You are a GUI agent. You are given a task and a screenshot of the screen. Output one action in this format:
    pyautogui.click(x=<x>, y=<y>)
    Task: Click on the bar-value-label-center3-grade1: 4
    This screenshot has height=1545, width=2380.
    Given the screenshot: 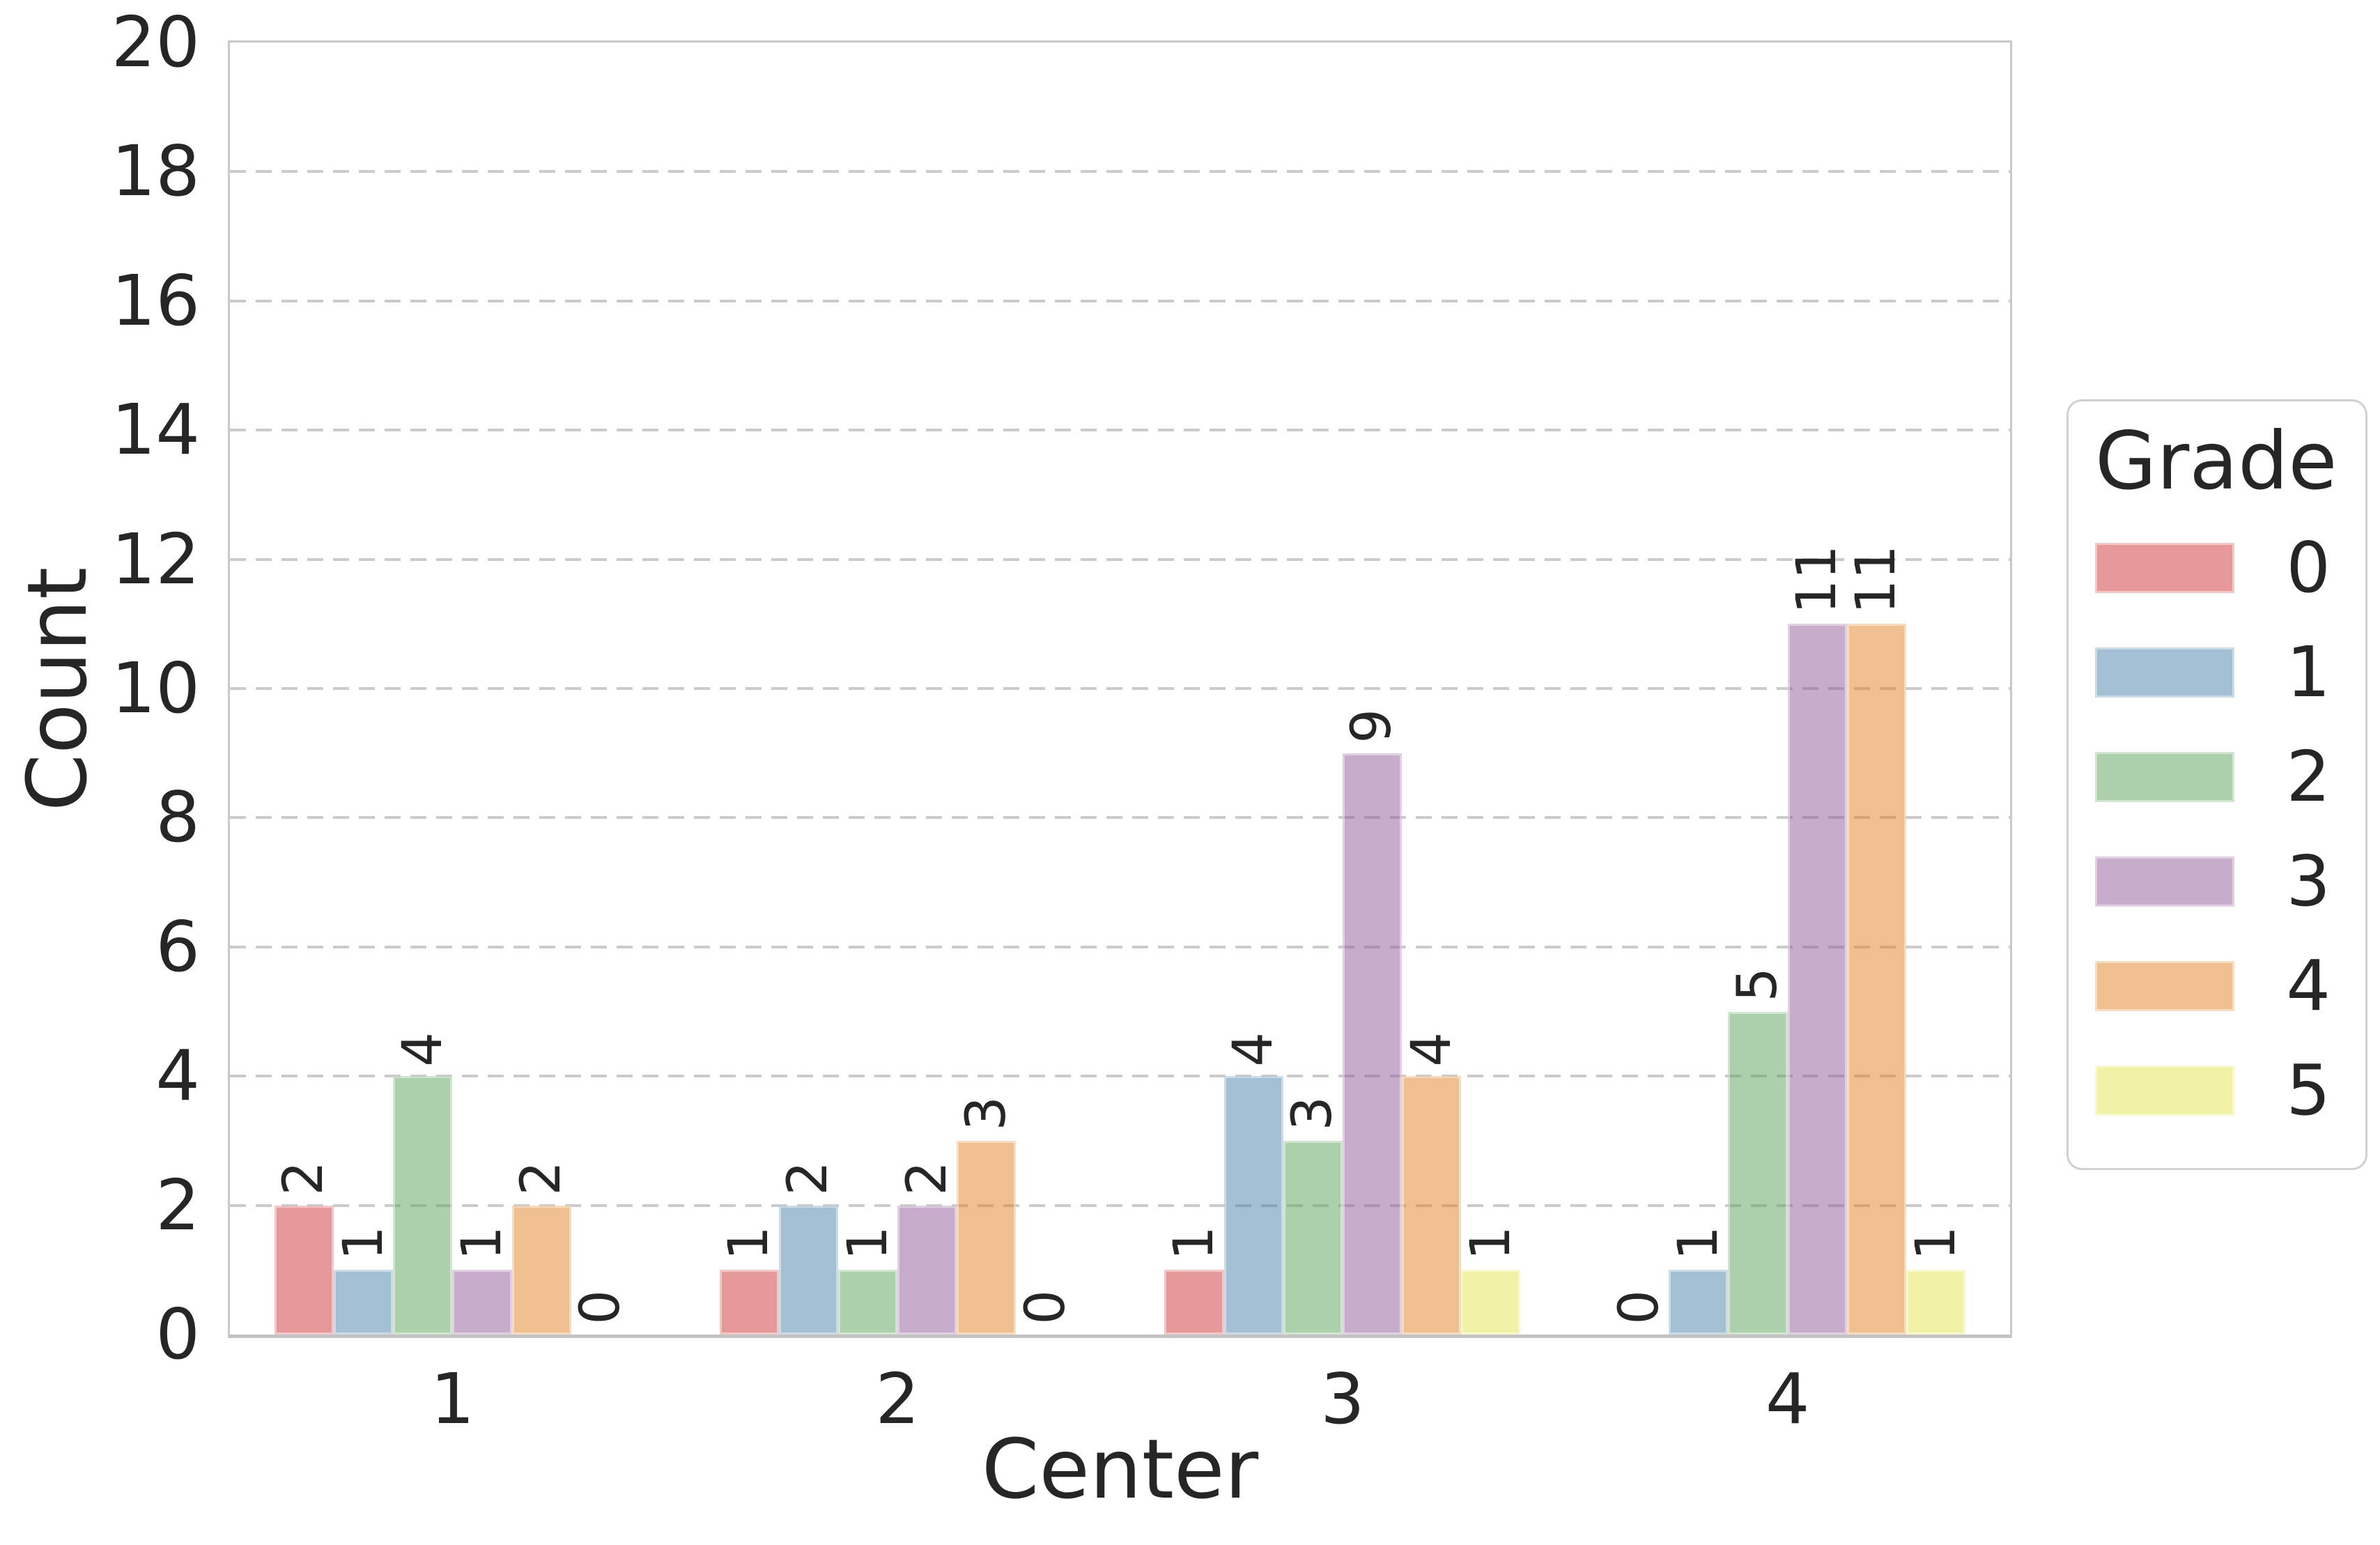 What is the action you would take?
    pyautogui.click(x=1253, y=1049)
    